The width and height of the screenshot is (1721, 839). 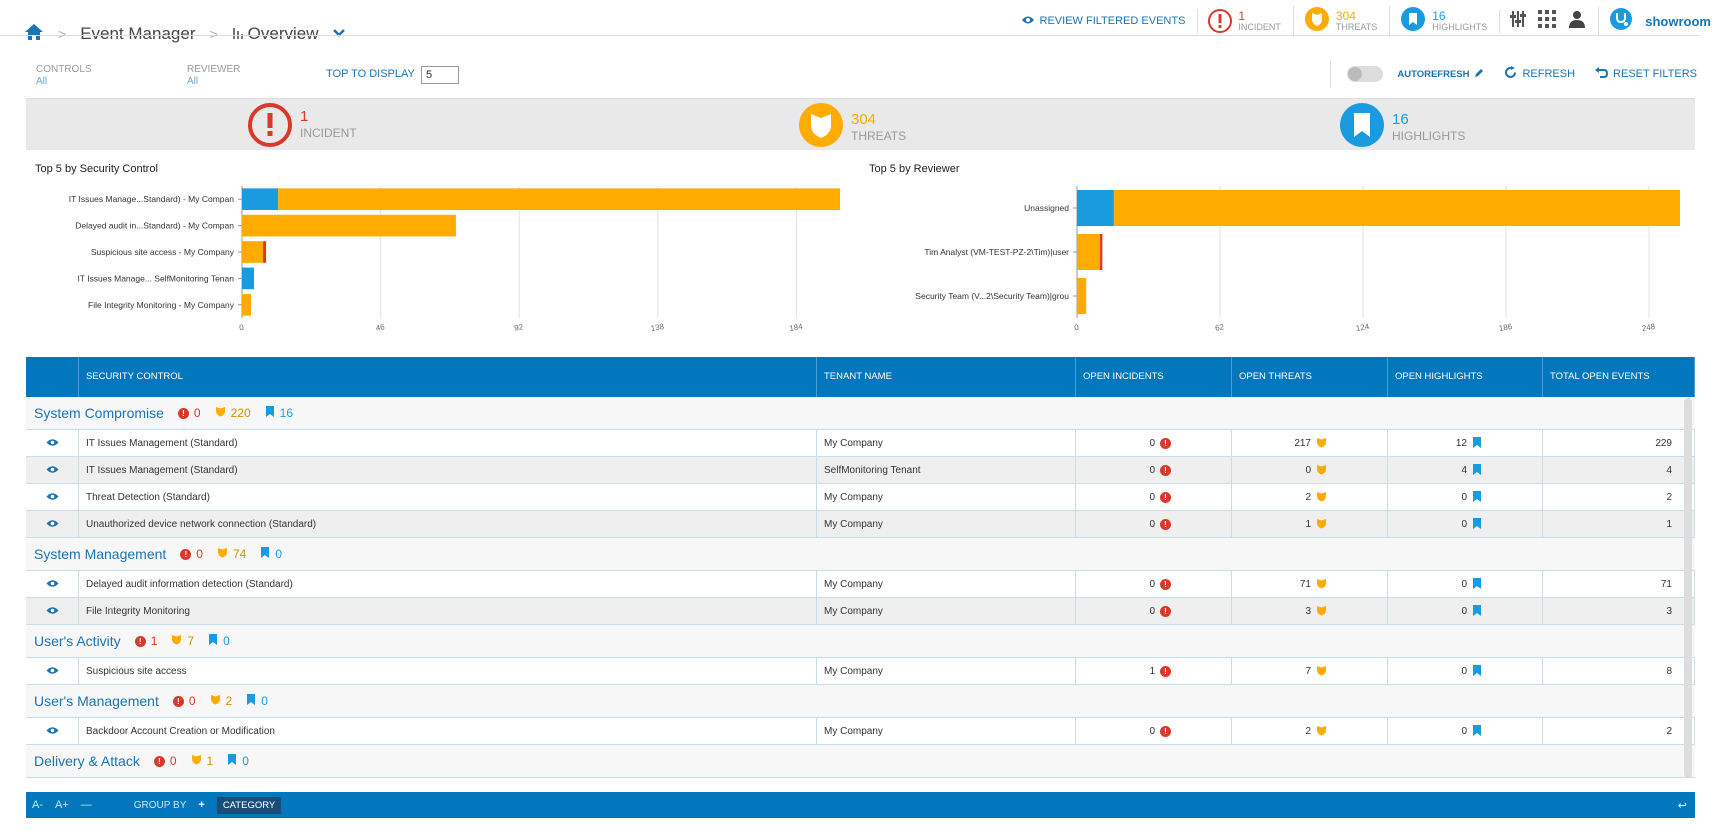 I want to click on category-label: Delayed audit in...Standard) - My Compan, so click(x=154, y=226).